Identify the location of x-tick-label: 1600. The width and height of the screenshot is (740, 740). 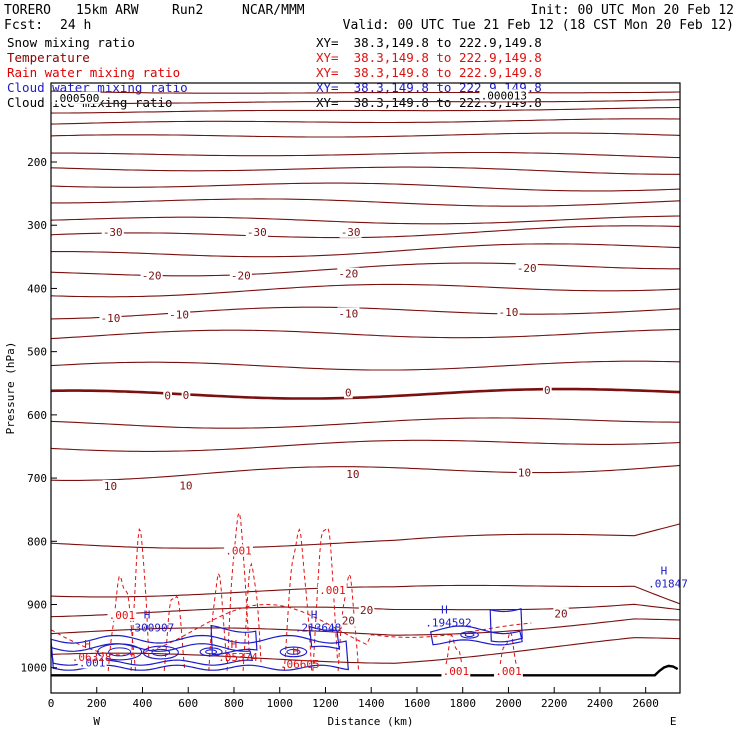
(417, 703).